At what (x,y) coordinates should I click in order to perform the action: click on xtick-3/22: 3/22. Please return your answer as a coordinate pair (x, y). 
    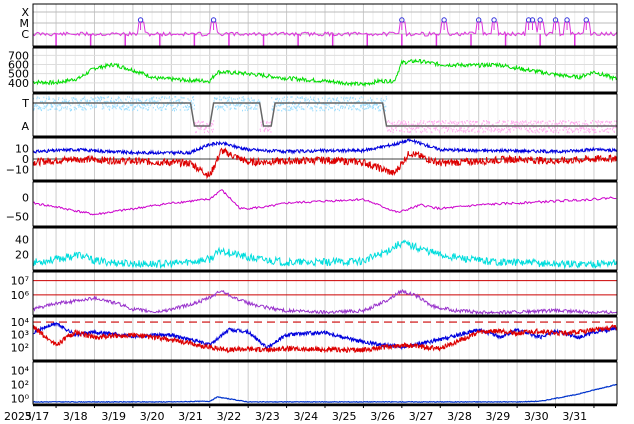
    Looking at the image, I should click on (229, 416).